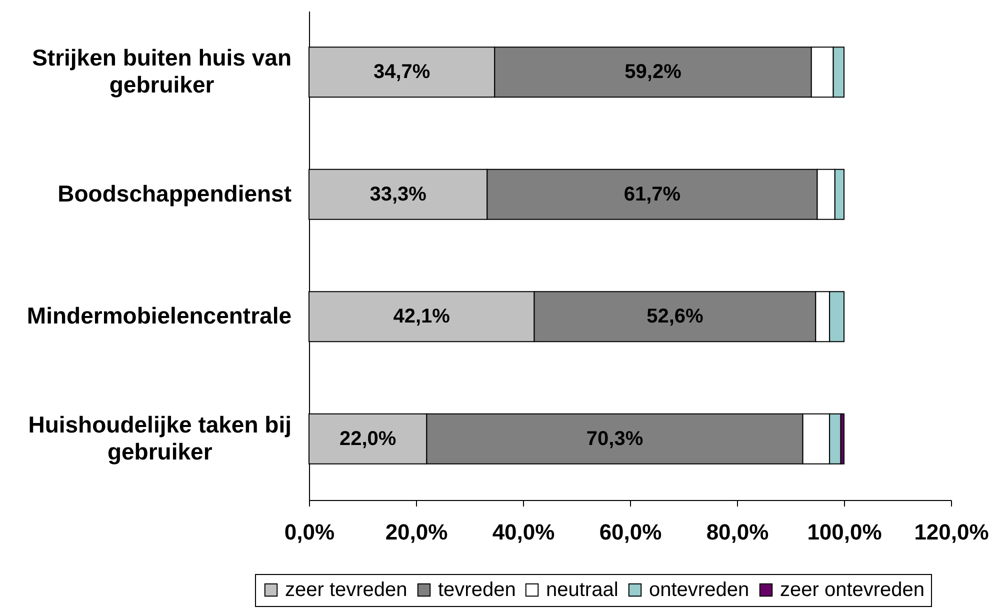  Describe the element at coordinates (309, 532) in the screenshot. I see `x-tick-label: 0,0%` at that location.